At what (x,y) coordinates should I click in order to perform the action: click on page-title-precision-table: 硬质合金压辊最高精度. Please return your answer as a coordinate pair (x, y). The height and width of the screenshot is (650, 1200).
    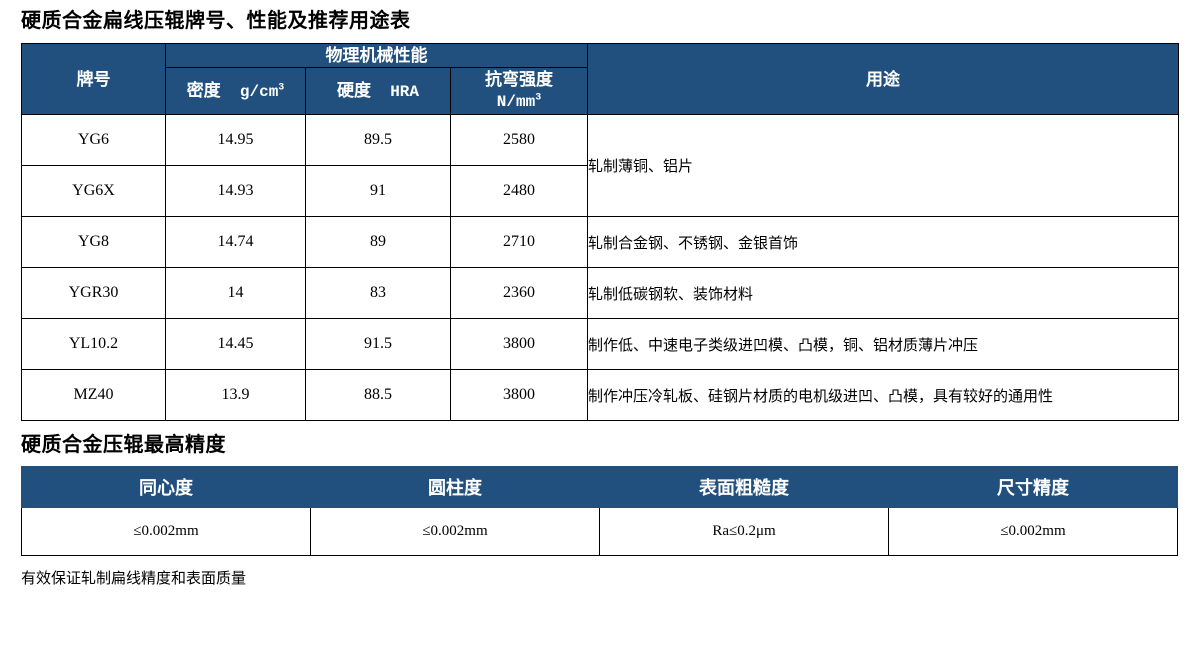
    Looking at the image, I should click on (123, 445).